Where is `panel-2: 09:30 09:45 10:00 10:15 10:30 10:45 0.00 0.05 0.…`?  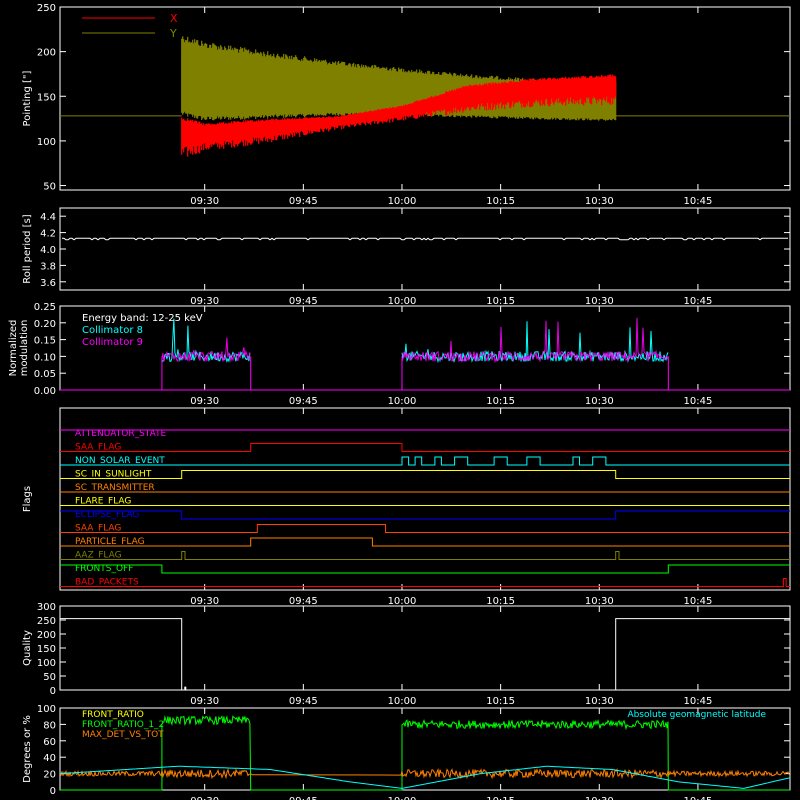
panel-2: 09:30 09:45 10:00 10:15 10:30 10:45 0.00 0.05 0.… is located at coordinates (399, 354).